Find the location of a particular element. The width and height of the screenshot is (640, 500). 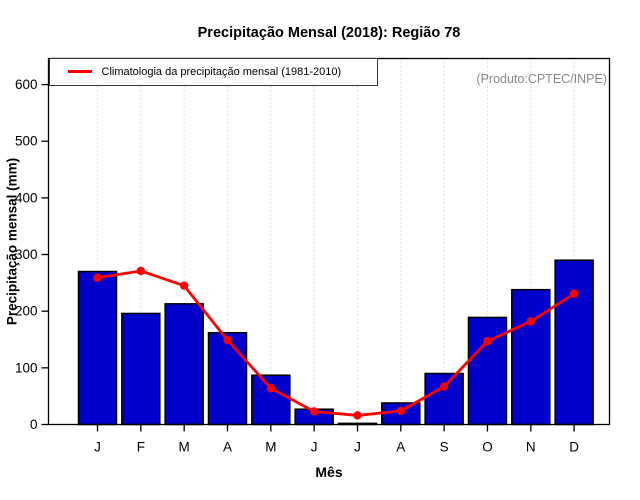

x-tick-label: S is located at coordinates (444, 447).